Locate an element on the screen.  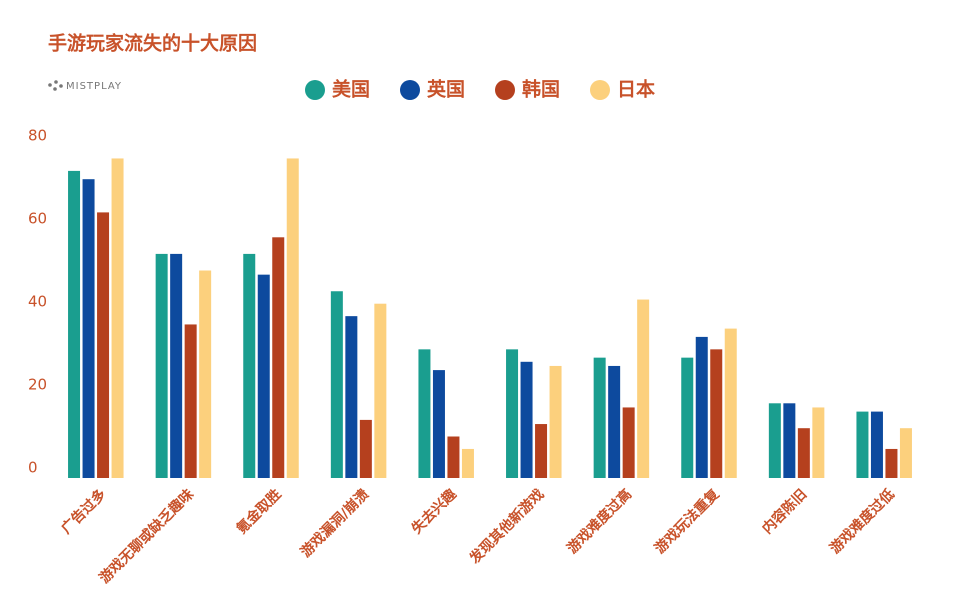
x-tick-label: 游戏无聊或缺乏趣味 is located at coordinates (146, 536).